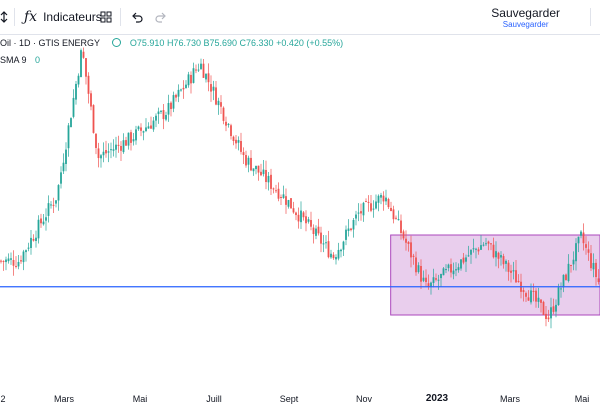 This screenshot has width=600, height=413. I want to click on toolbar-divider, so click(120, 17).